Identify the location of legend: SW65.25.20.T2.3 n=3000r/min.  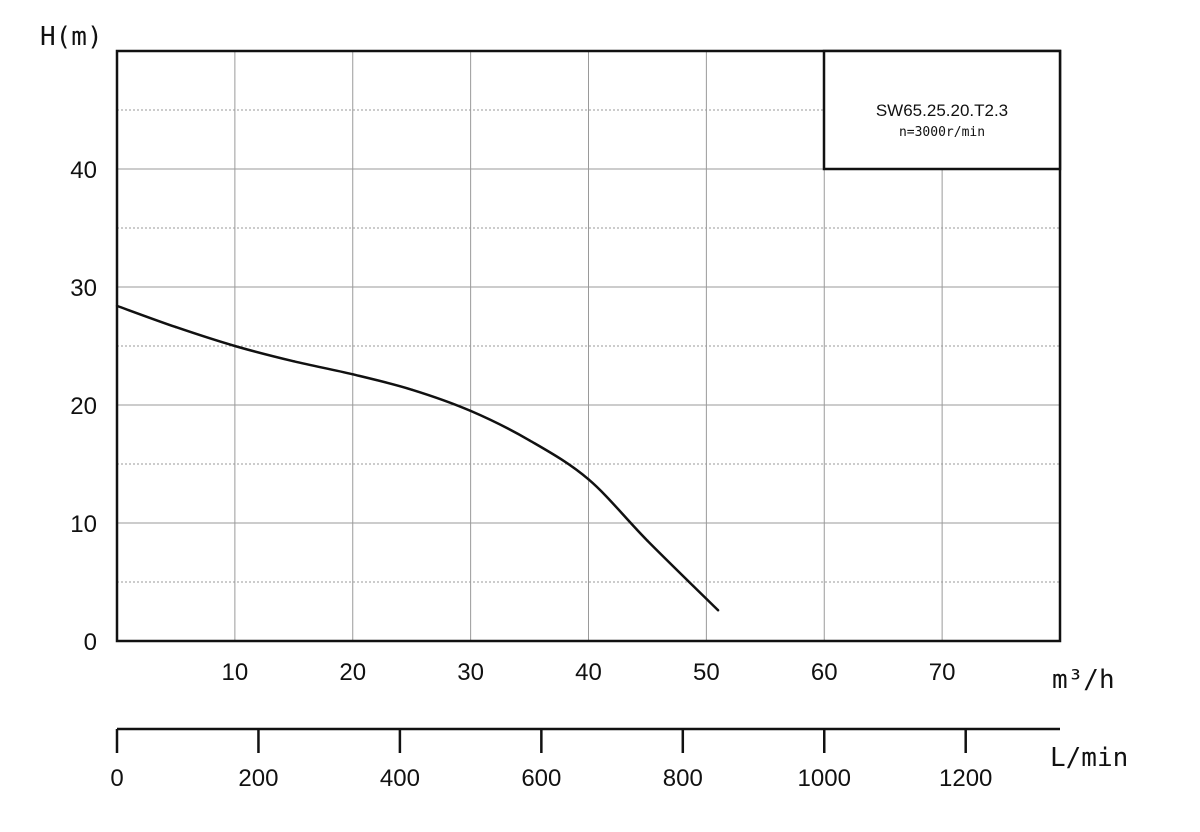
(942, 110).